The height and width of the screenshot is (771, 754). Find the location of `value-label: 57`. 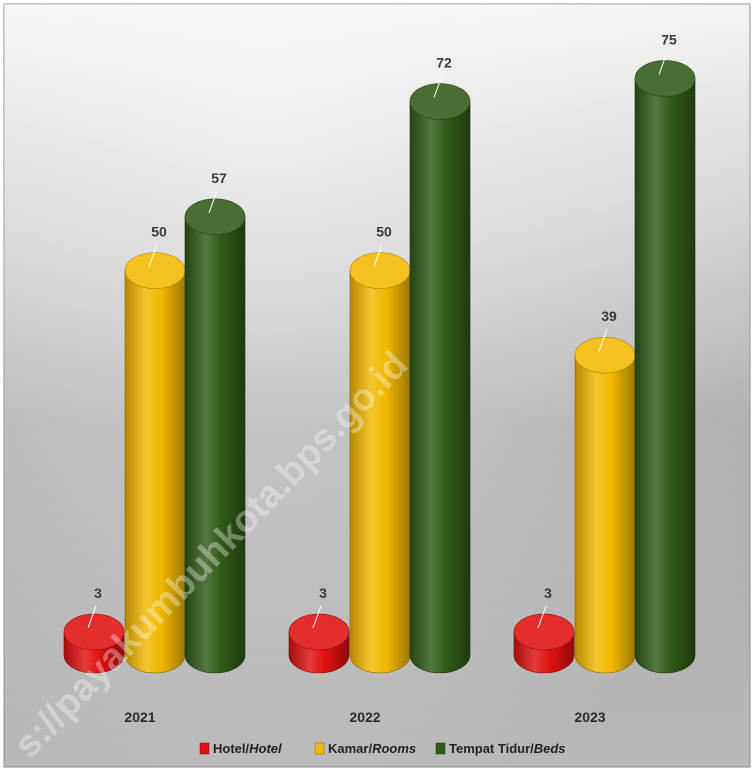

value-label: 57 is located at coordinates (219, 178).